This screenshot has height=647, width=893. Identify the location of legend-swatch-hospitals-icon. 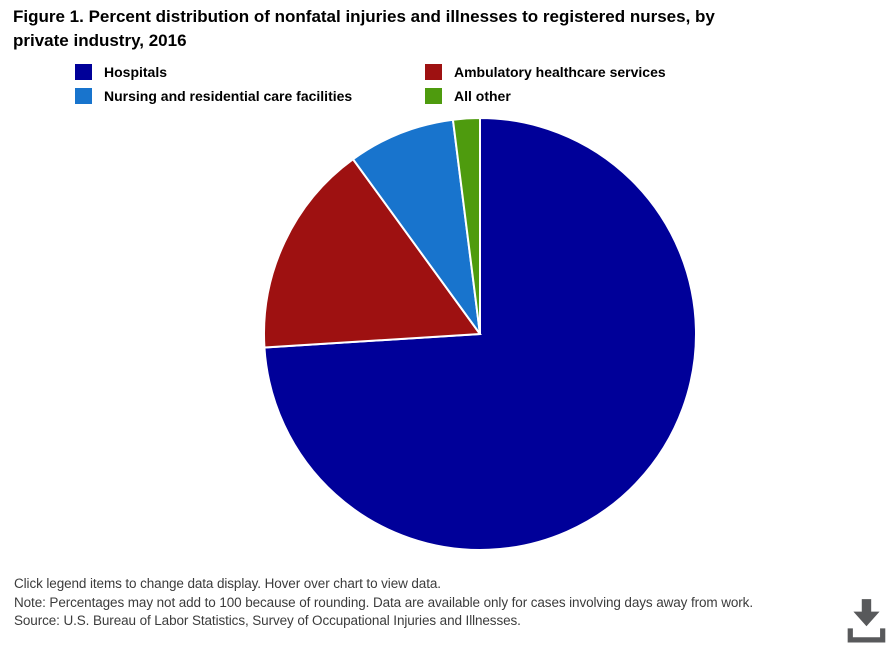
(83, 72).